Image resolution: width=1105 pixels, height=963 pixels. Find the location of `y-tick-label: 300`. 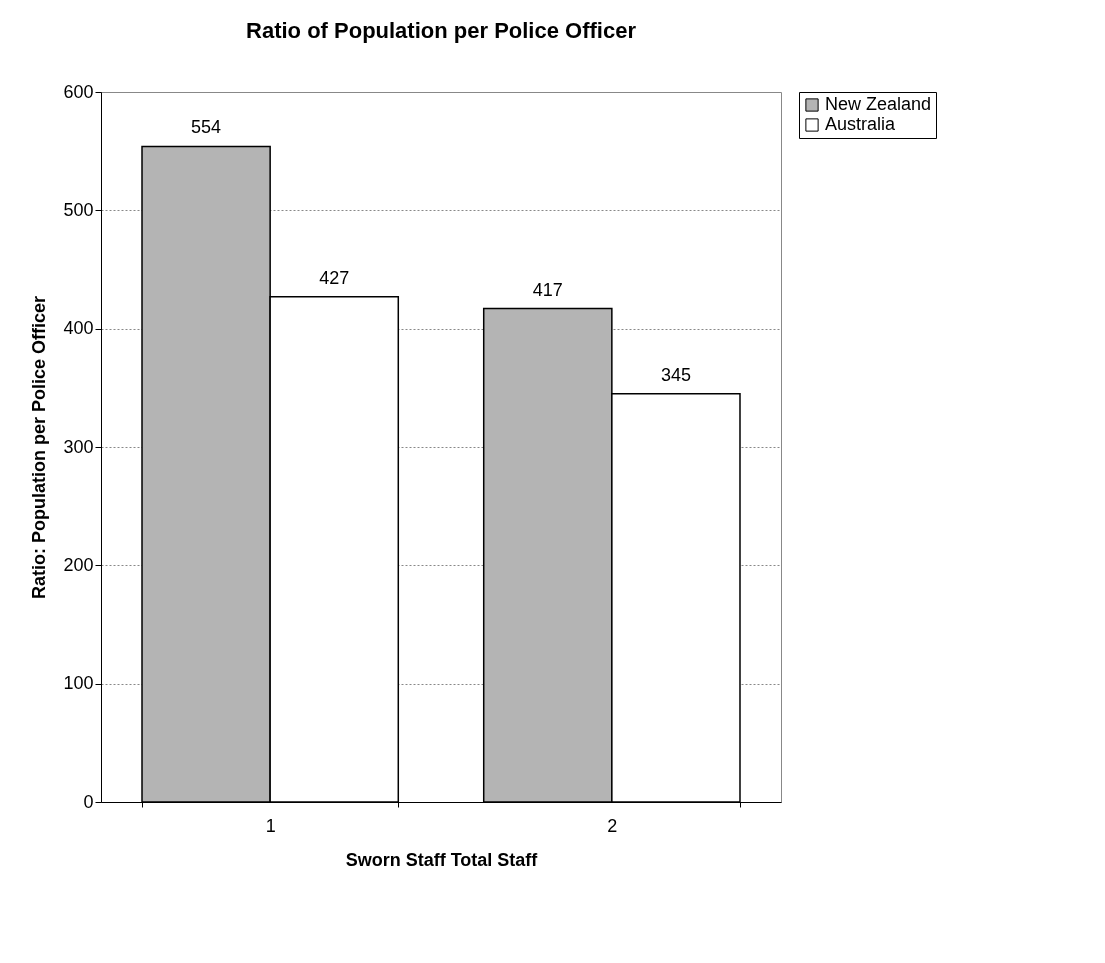

y-tick-label: 300 is located at coordinates (78, 446).